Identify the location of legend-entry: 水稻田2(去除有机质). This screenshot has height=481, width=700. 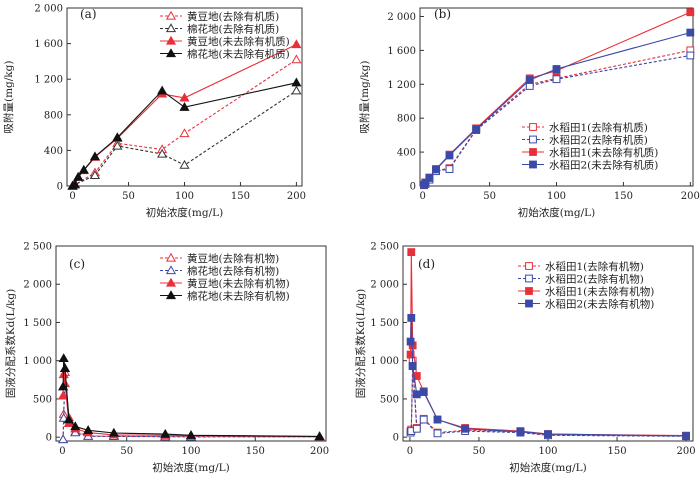
(598, 139).